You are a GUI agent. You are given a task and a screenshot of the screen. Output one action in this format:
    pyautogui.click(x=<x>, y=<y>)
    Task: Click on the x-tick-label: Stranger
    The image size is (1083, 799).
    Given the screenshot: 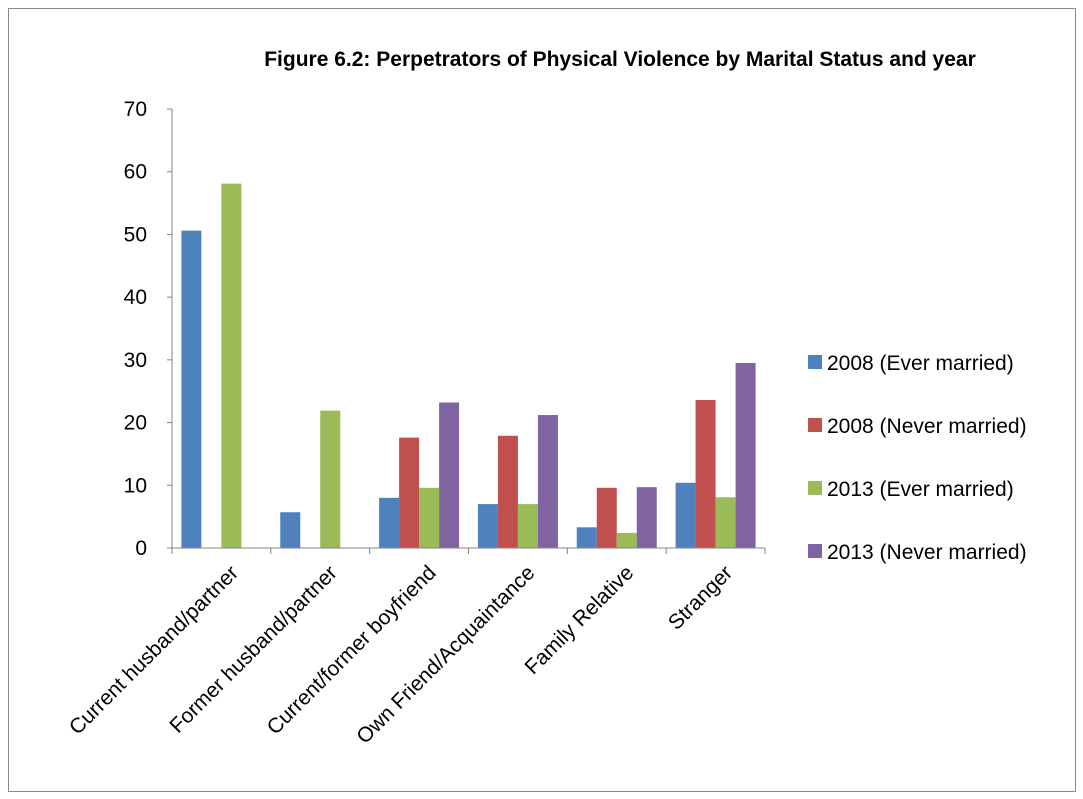 What is the action you would take?
    pyautogui.click(x=700, y=597)
    